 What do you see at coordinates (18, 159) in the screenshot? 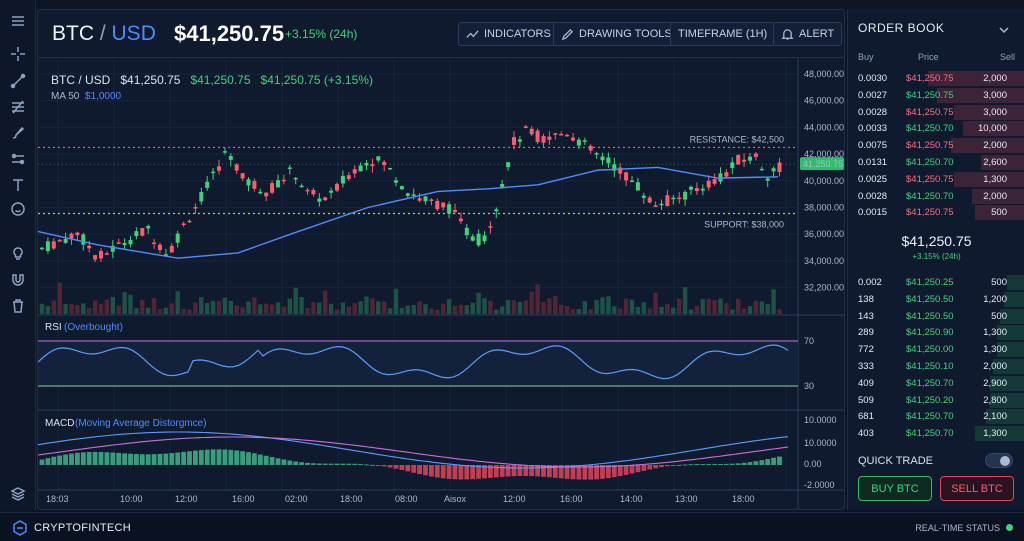
I see `measure-icon` at bounding box center [18, 159].